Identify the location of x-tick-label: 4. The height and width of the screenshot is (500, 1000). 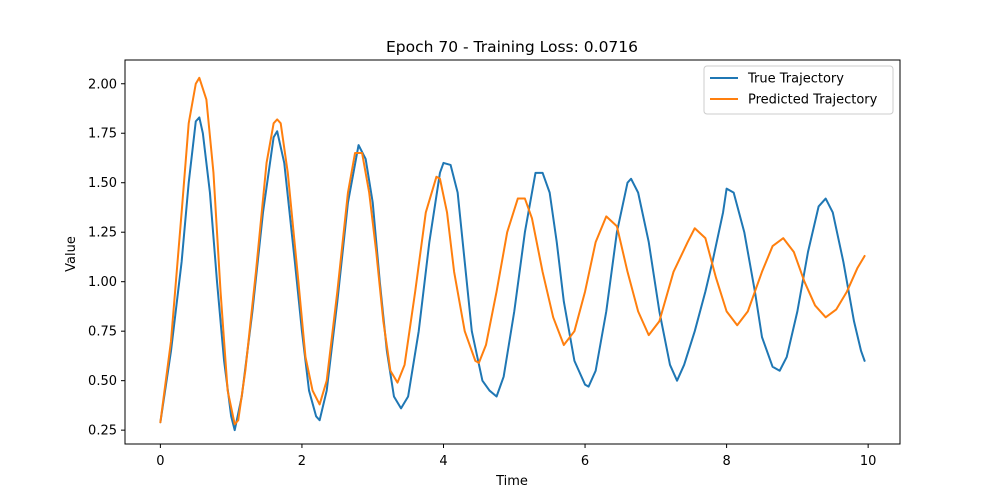
(443, 461).